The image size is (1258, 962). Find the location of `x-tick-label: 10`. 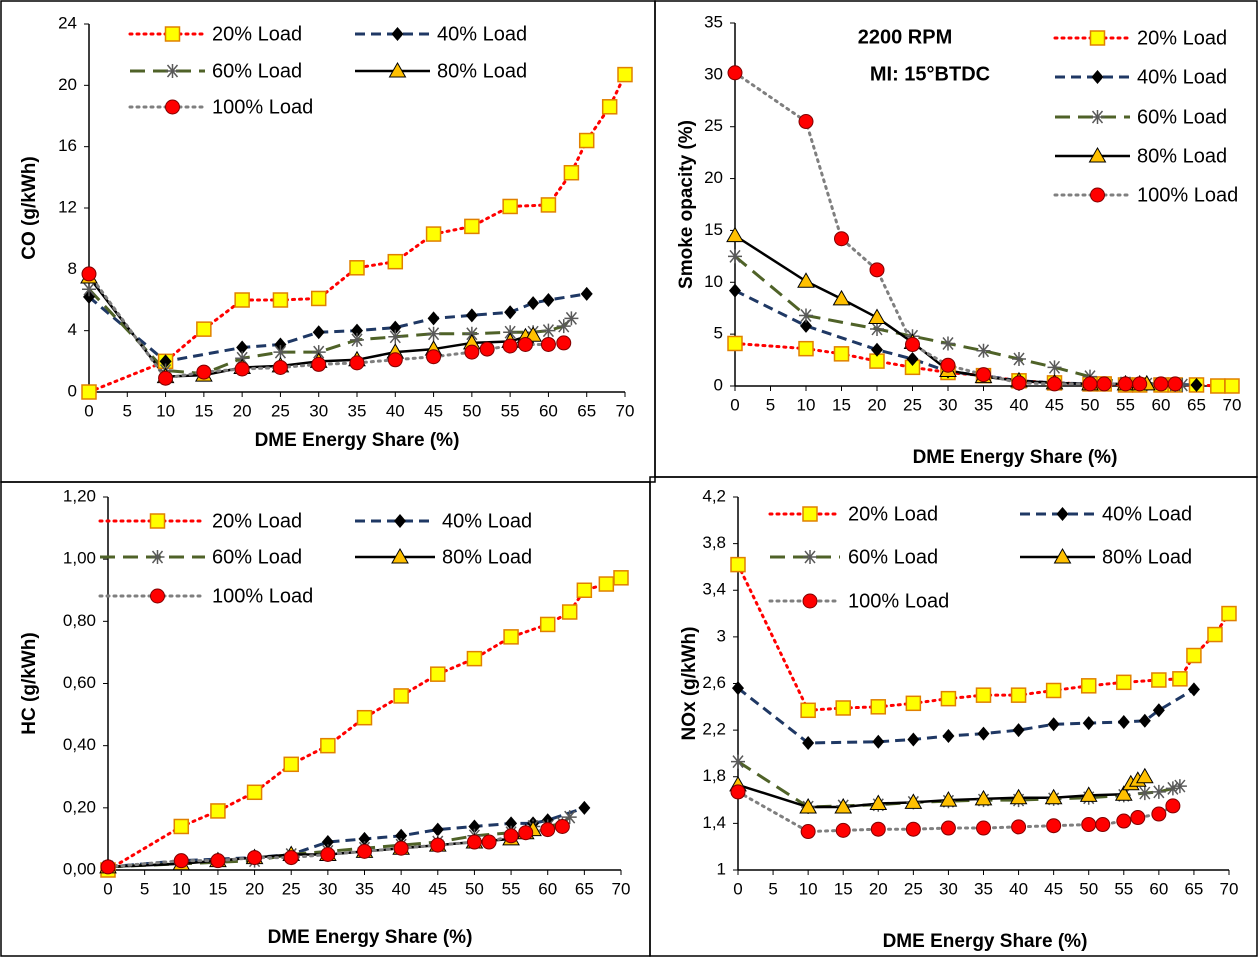

x-tick-label: 10 is located at coordinates (181, 888).